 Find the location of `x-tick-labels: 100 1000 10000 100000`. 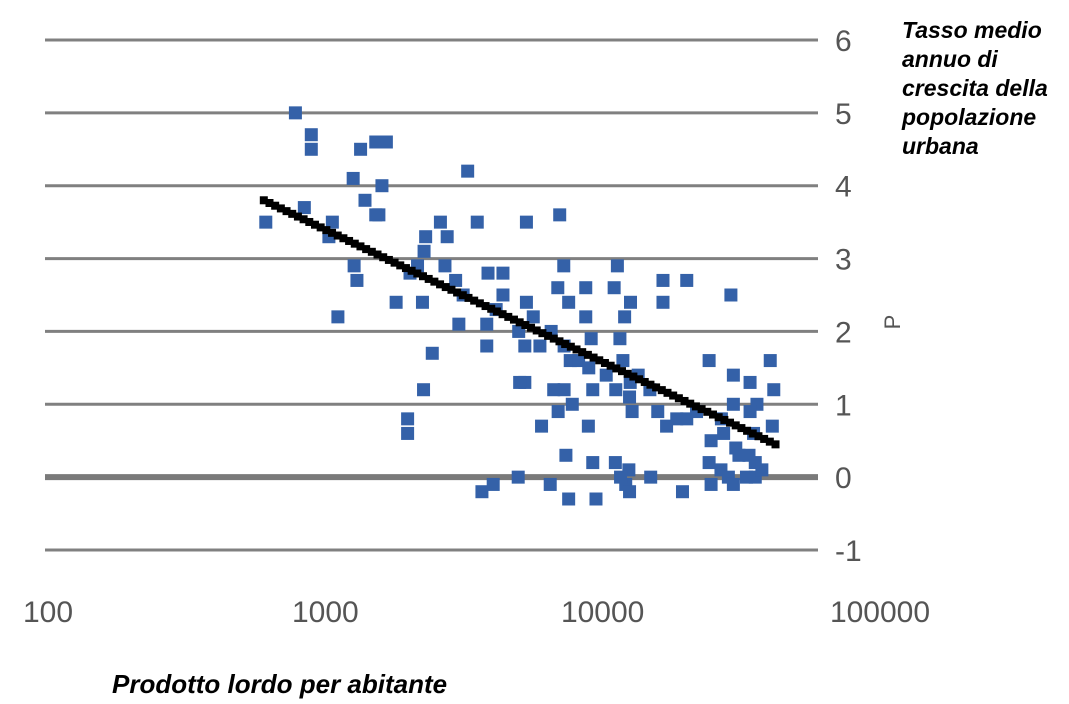

x-tick-labels: 100 1000 10000 100000 is located at coordinates (476, 612).